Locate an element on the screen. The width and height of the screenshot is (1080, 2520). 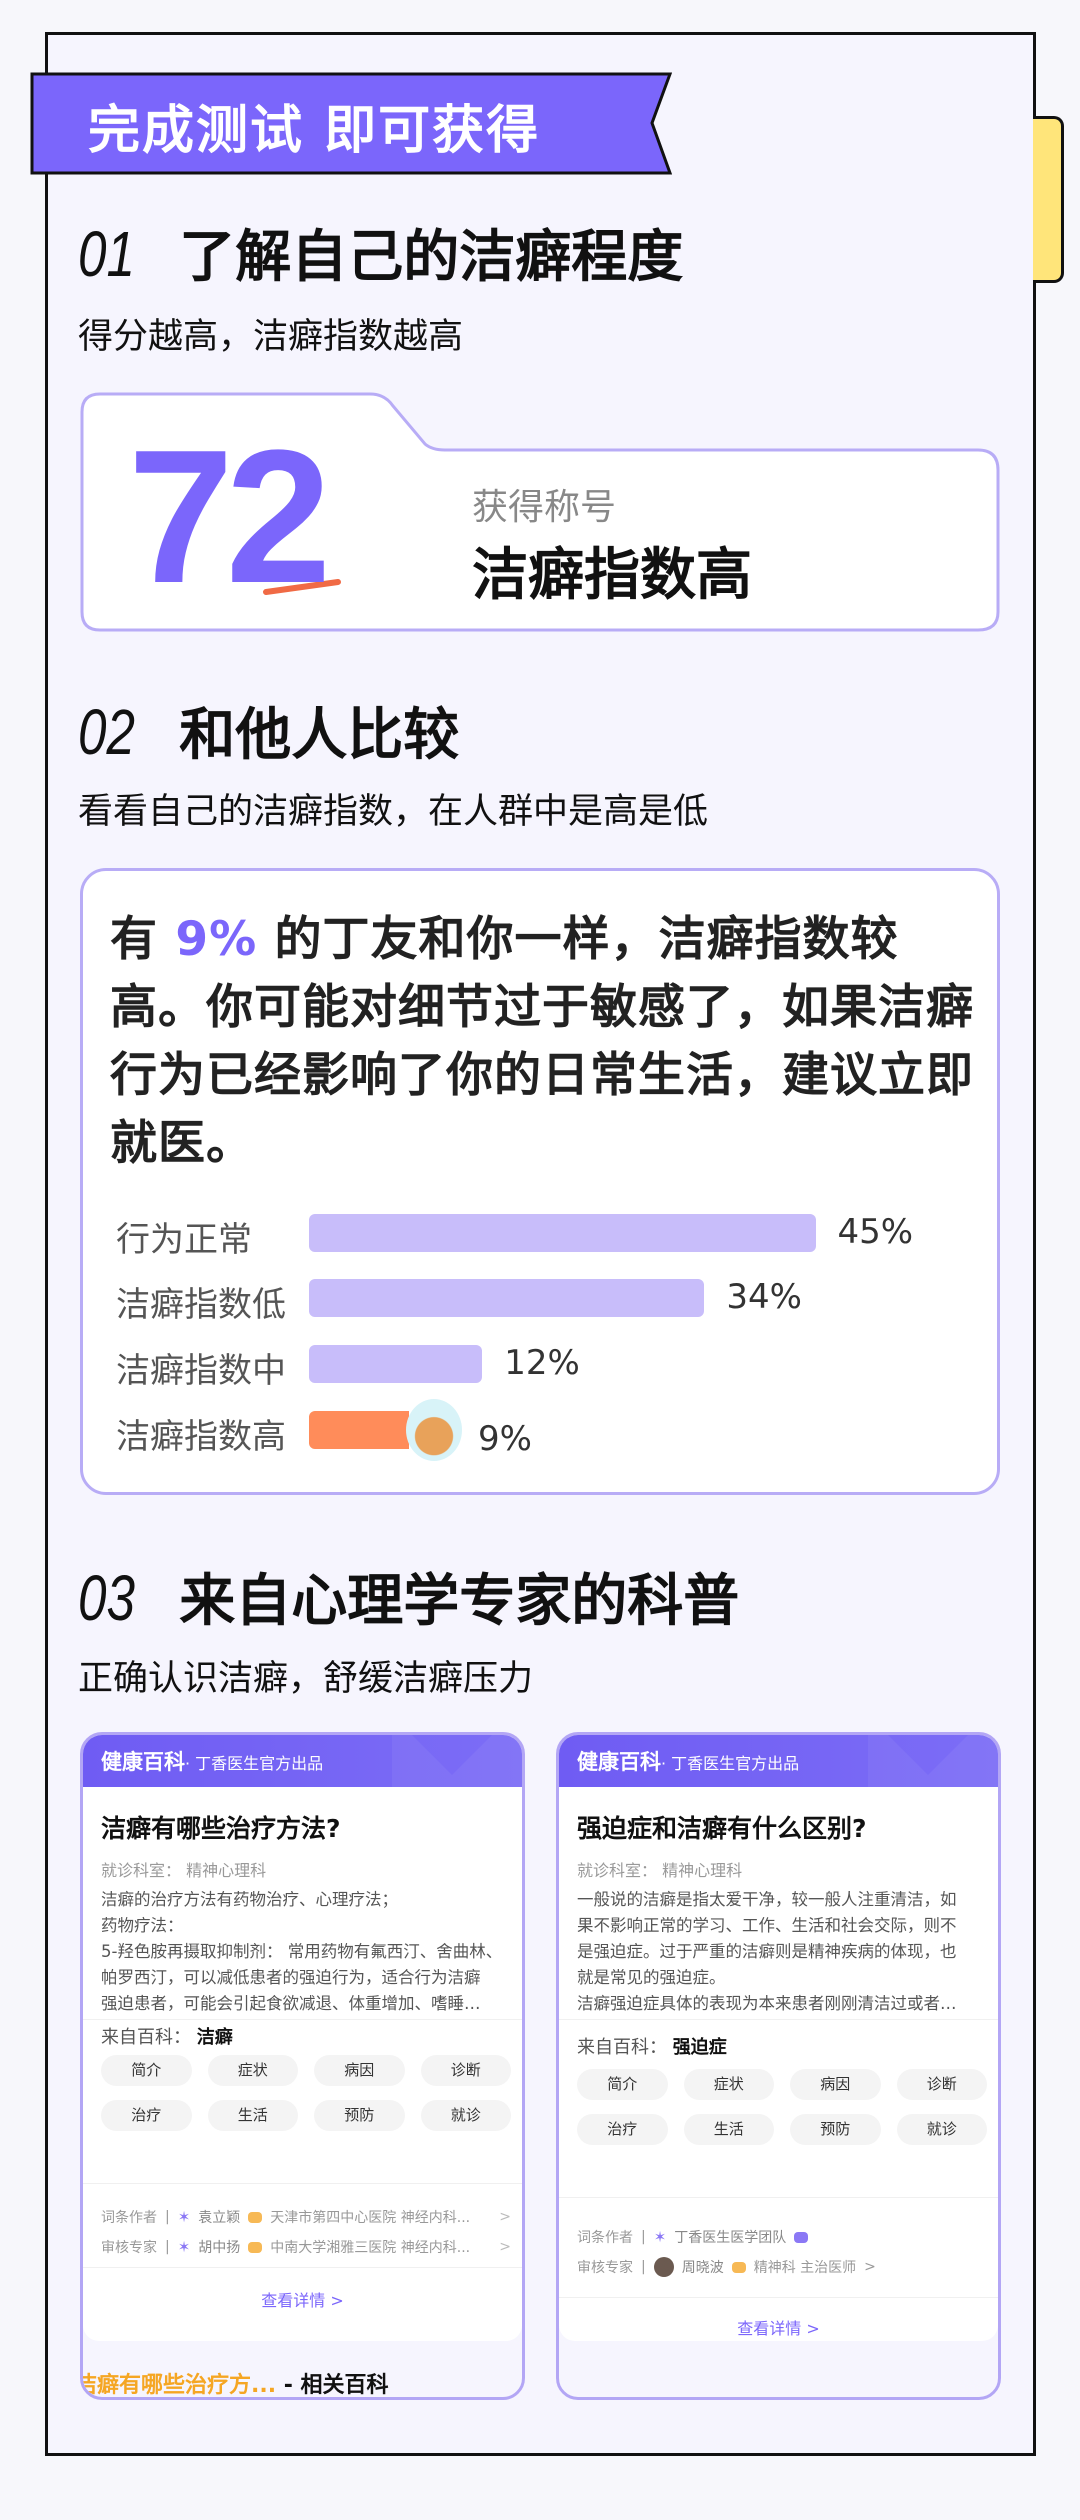
author-name: 丁香医生医学团队 is located at coordinates (730, 2238).